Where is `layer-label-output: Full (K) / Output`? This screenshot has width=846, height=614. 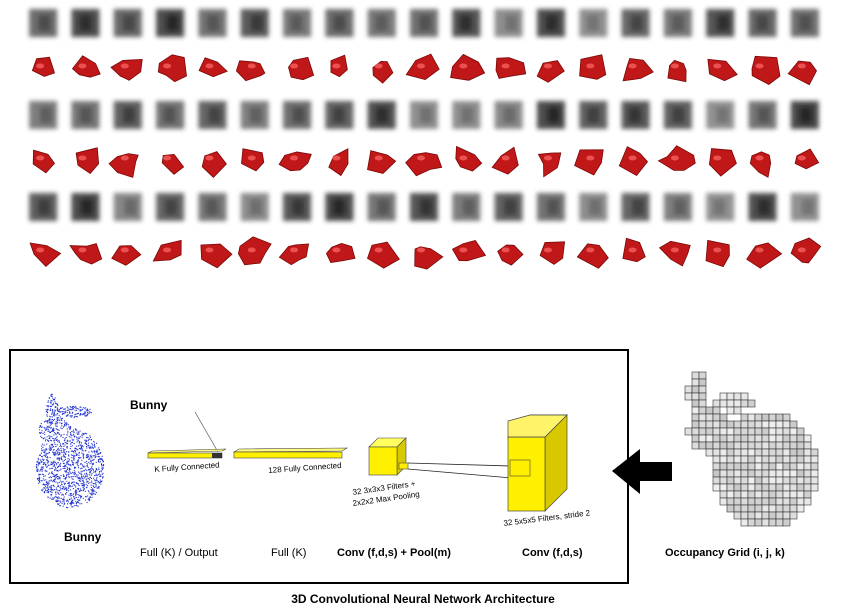
layer-label-output: Full (K) / Output is located at coordinates (179, 553).